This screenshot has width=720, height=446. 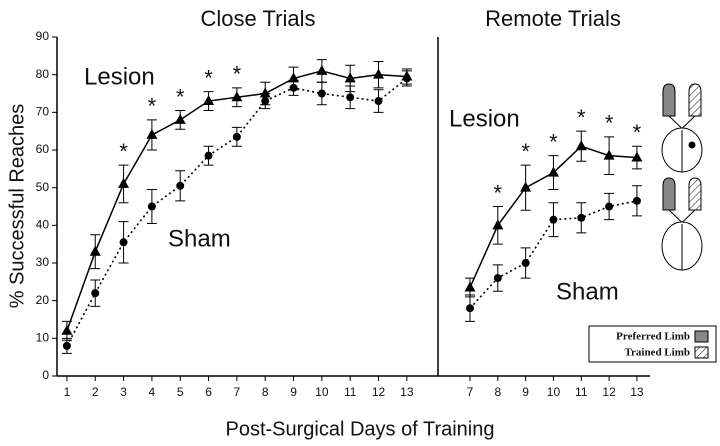 What do you see at coordinates (152, 392) in the screenshot?
I see `x-tick-label: 4` at bounding box center [152, 392].